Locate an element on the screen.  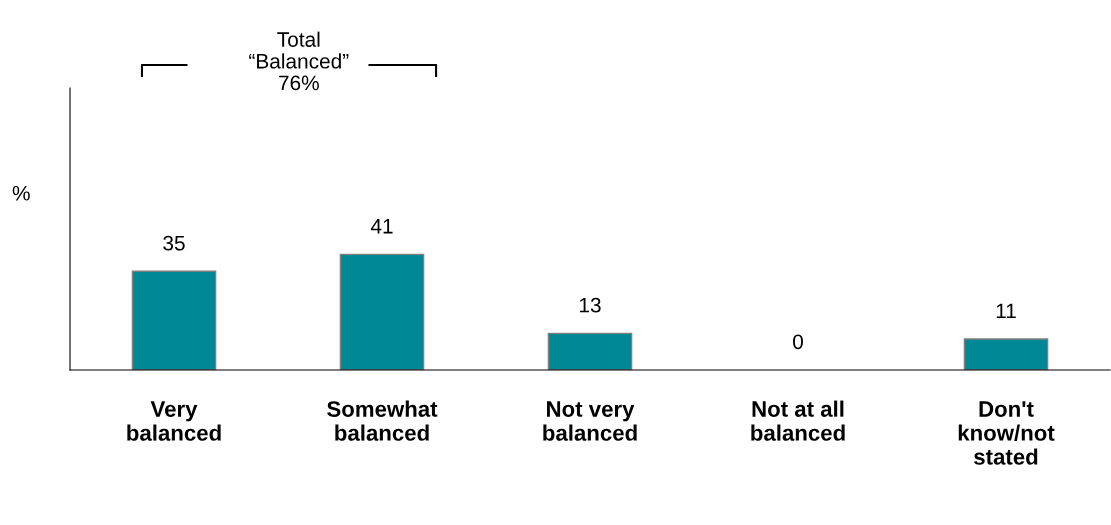
x-tick-label: Very balanced is located at coordinates (174, 421).